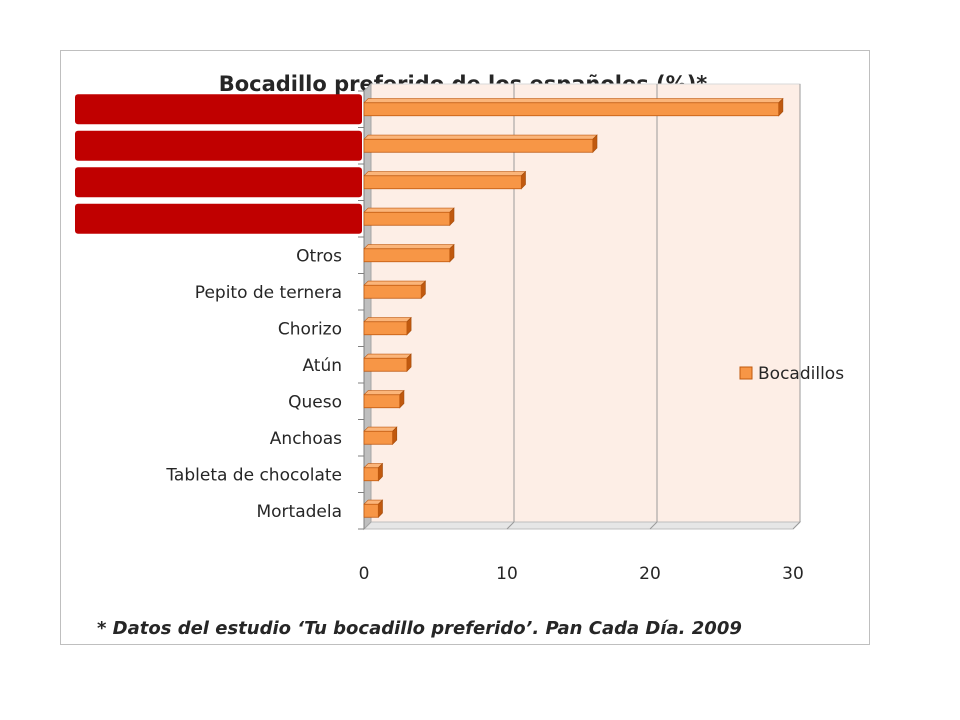 The height and width of the screenshot is (720, 960). Describe the element at coordinates (268, 293) in the screenshot. I see `category-label: Pepito de ternera` at that location.